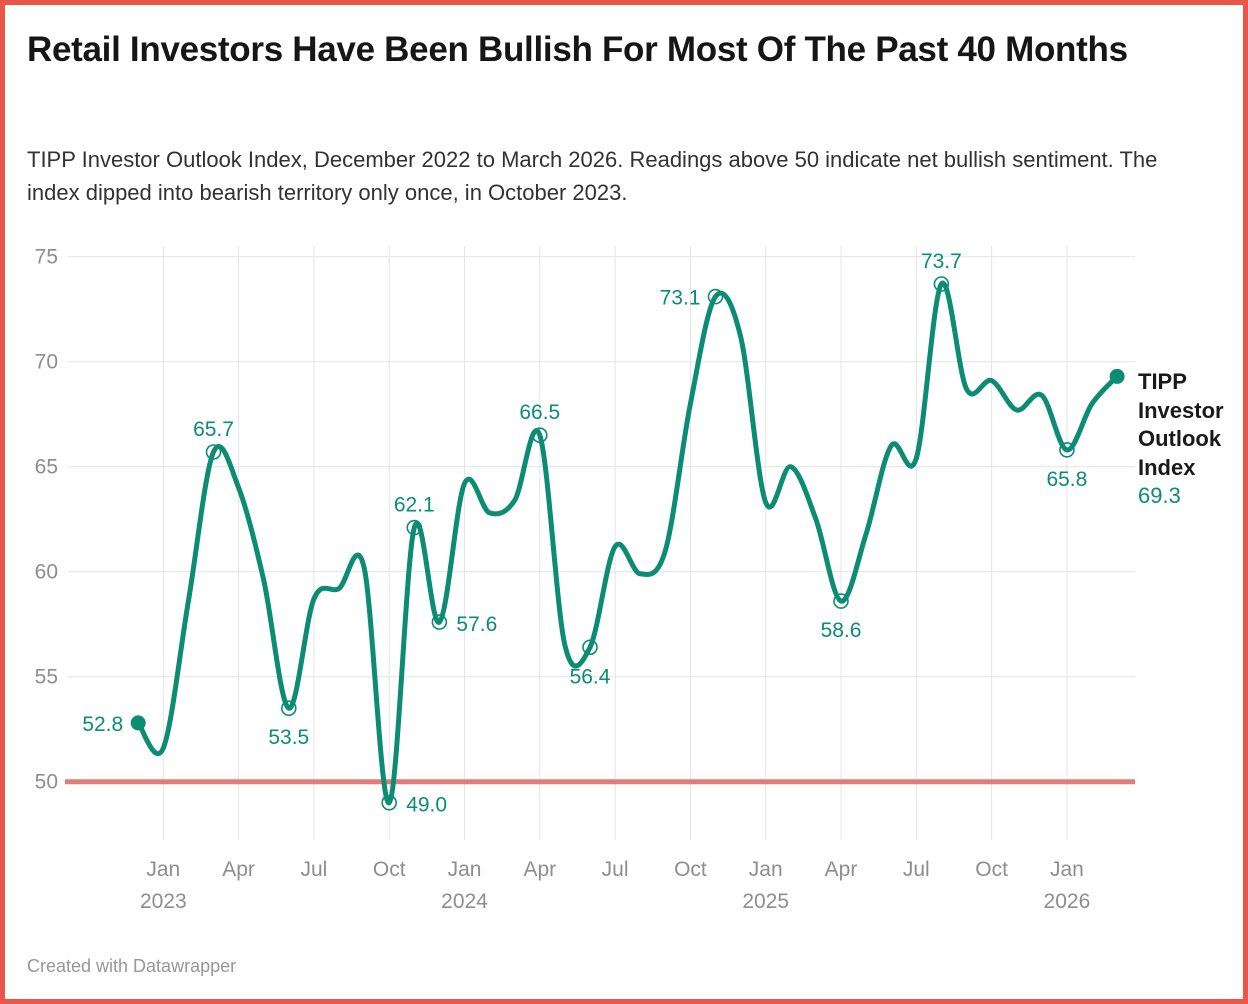 The image size is (1248, 1004). Describe the element at coordinates (1067, 901) in the screenshot. I see `x-tick-year-label: 2026` at that location.